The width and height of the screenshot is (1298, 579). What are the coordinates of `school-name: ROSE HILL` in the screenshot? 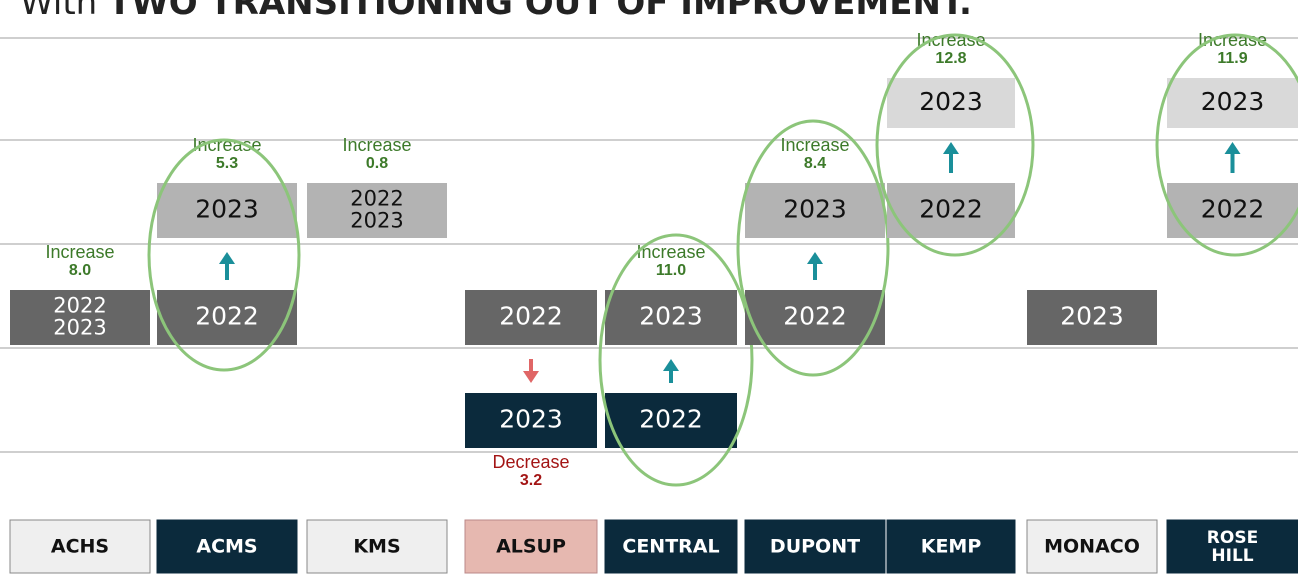 It's located at (1232, 547).